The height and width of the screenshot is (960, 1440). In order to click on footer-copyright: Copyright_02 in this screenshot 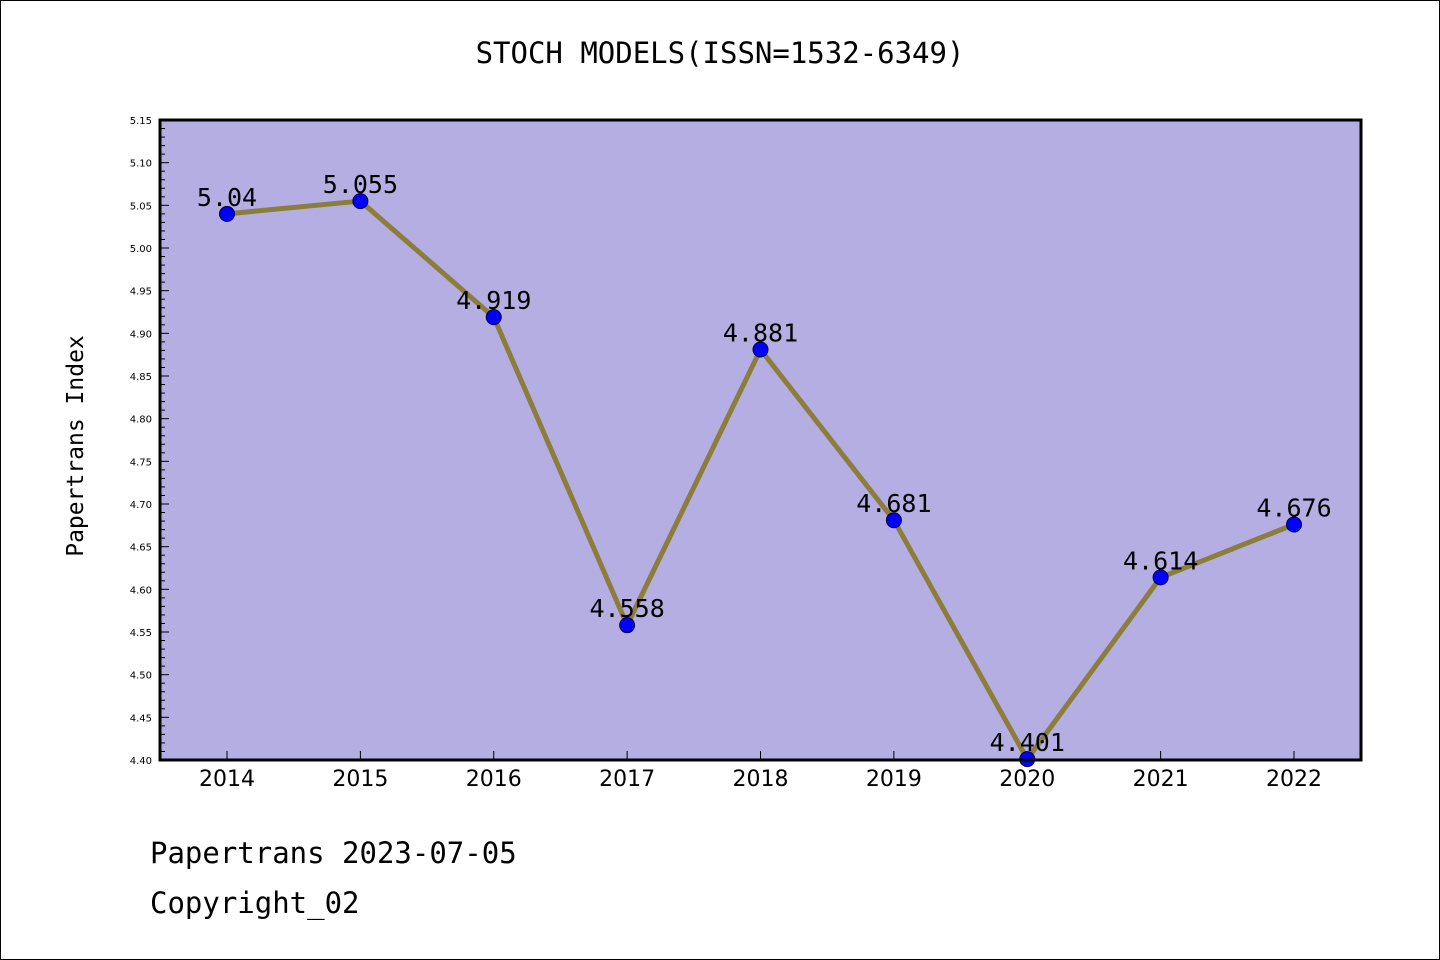, I will do `click(255, 903)`.